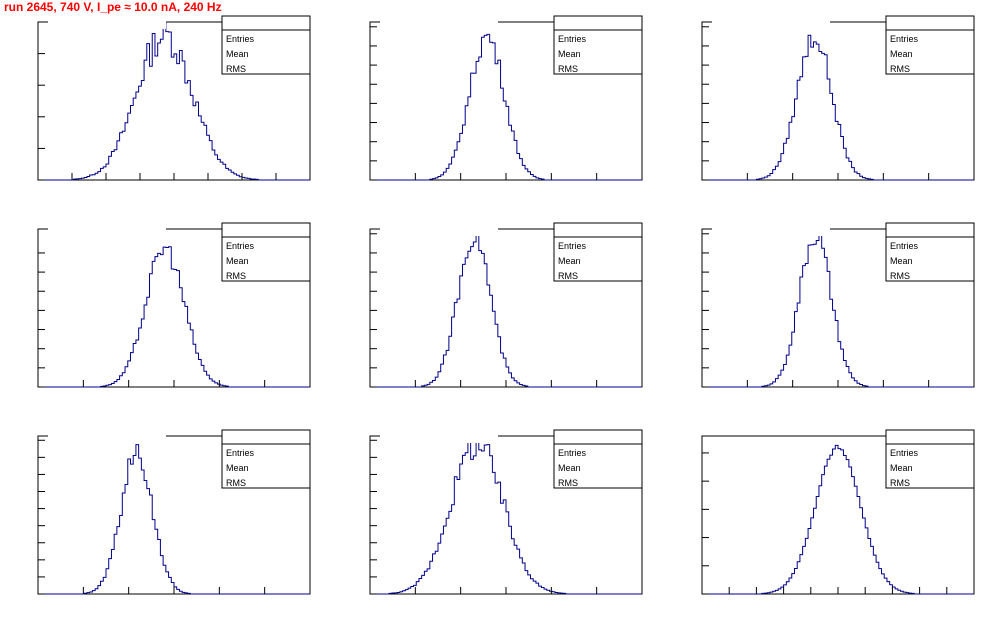 This screenshot has height=622, width=996. I want to click on histogram-panel-h_asym84: Entries Mean RMS, so click(838, 98).